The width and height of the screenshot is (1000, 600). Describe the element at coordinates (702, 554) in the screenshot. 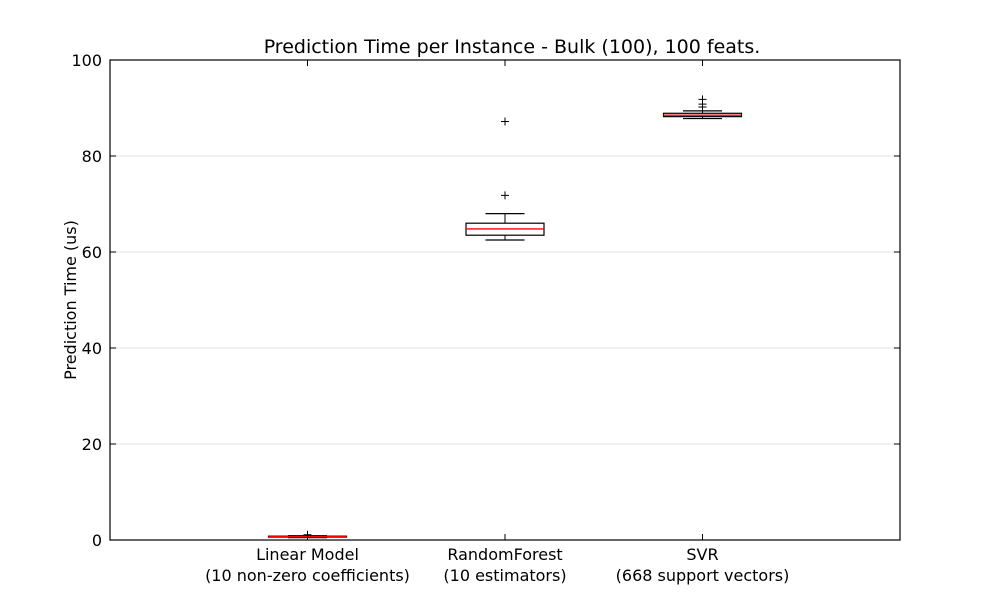

I see `x-tick-label-line: SVR` at that location.